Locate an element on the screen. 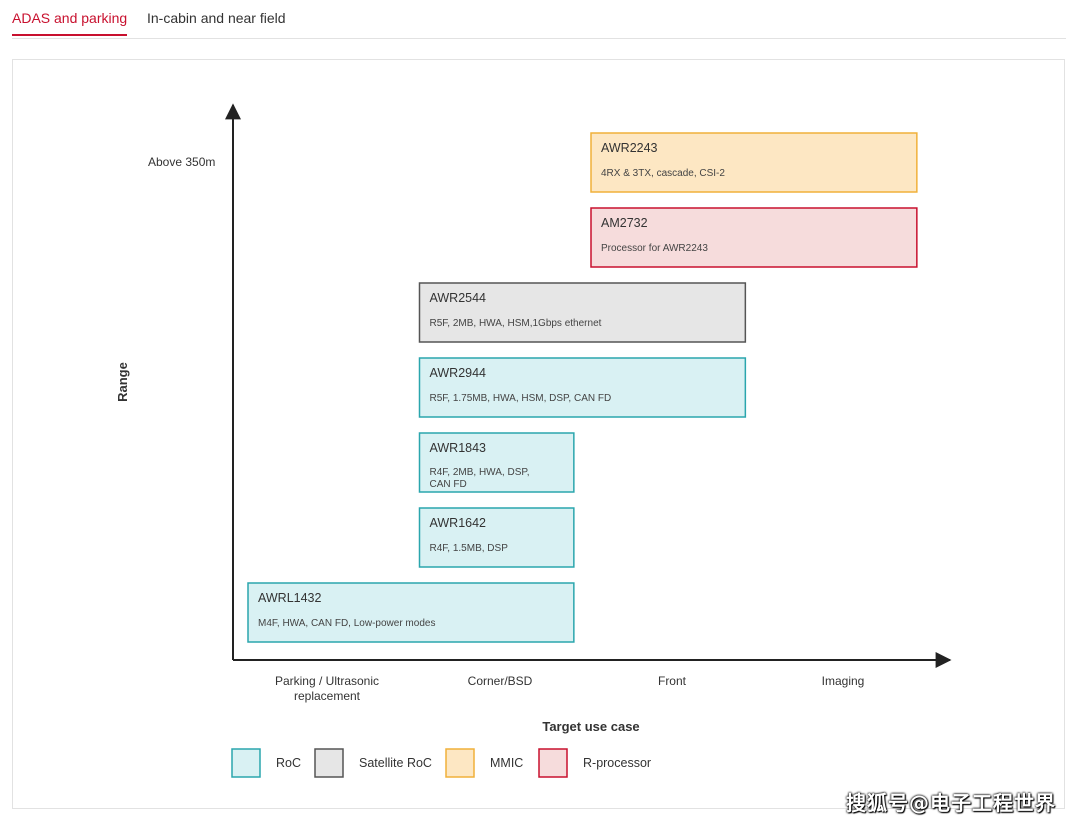  device-box-awr1843: AWR1843 R4F, 2MB, HWA, DSP,CAN FD is located at coordinates (496, 462).